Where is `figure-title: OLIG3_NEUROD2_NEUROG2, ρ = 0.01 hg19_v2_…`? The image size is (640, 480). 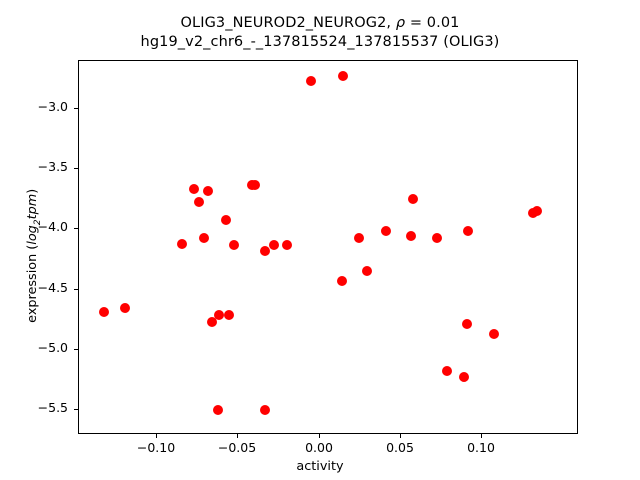 figure-title: OLIG3_NEUROD2_NEUROG2, ρ = 0.01 hg19_v2_… is located at coordinates (320, 33).